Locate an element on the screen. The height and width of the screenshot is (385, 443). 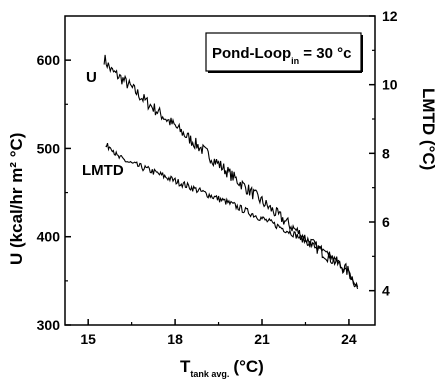
left-tick-label: 300 is located at coordinates (49, 325).